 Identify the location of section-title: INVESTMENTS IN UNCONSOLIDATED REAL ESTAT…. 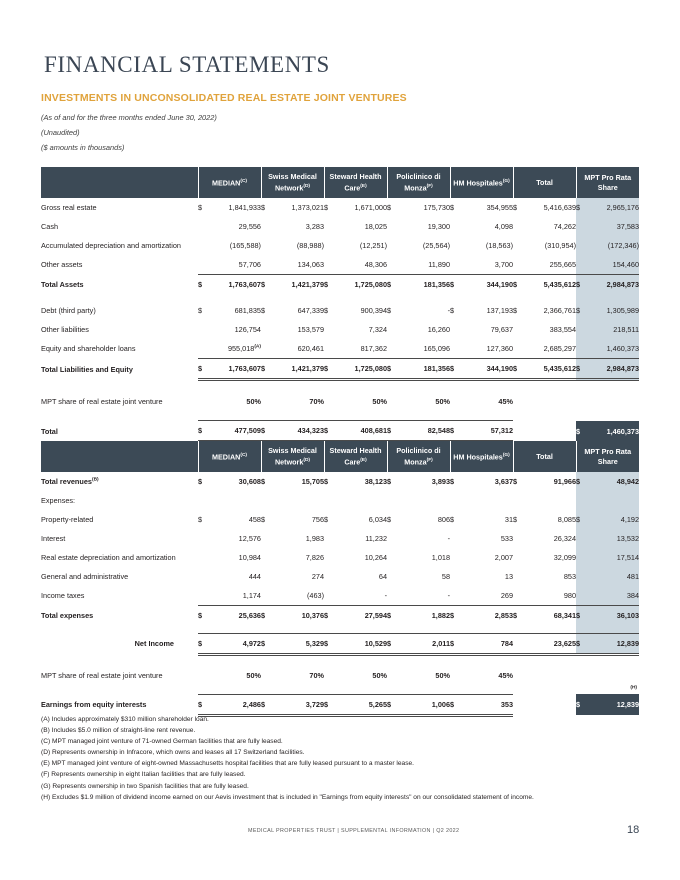
(224, 98).